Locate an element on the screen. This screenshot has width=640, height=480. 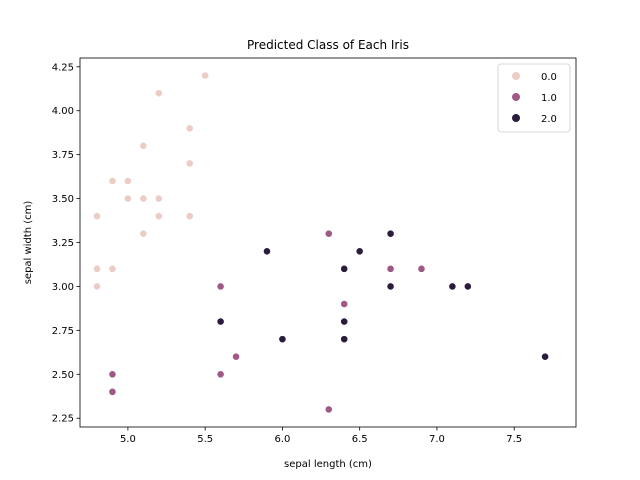
x-tick-label: 6.5 is located at coordinates (360, 439).